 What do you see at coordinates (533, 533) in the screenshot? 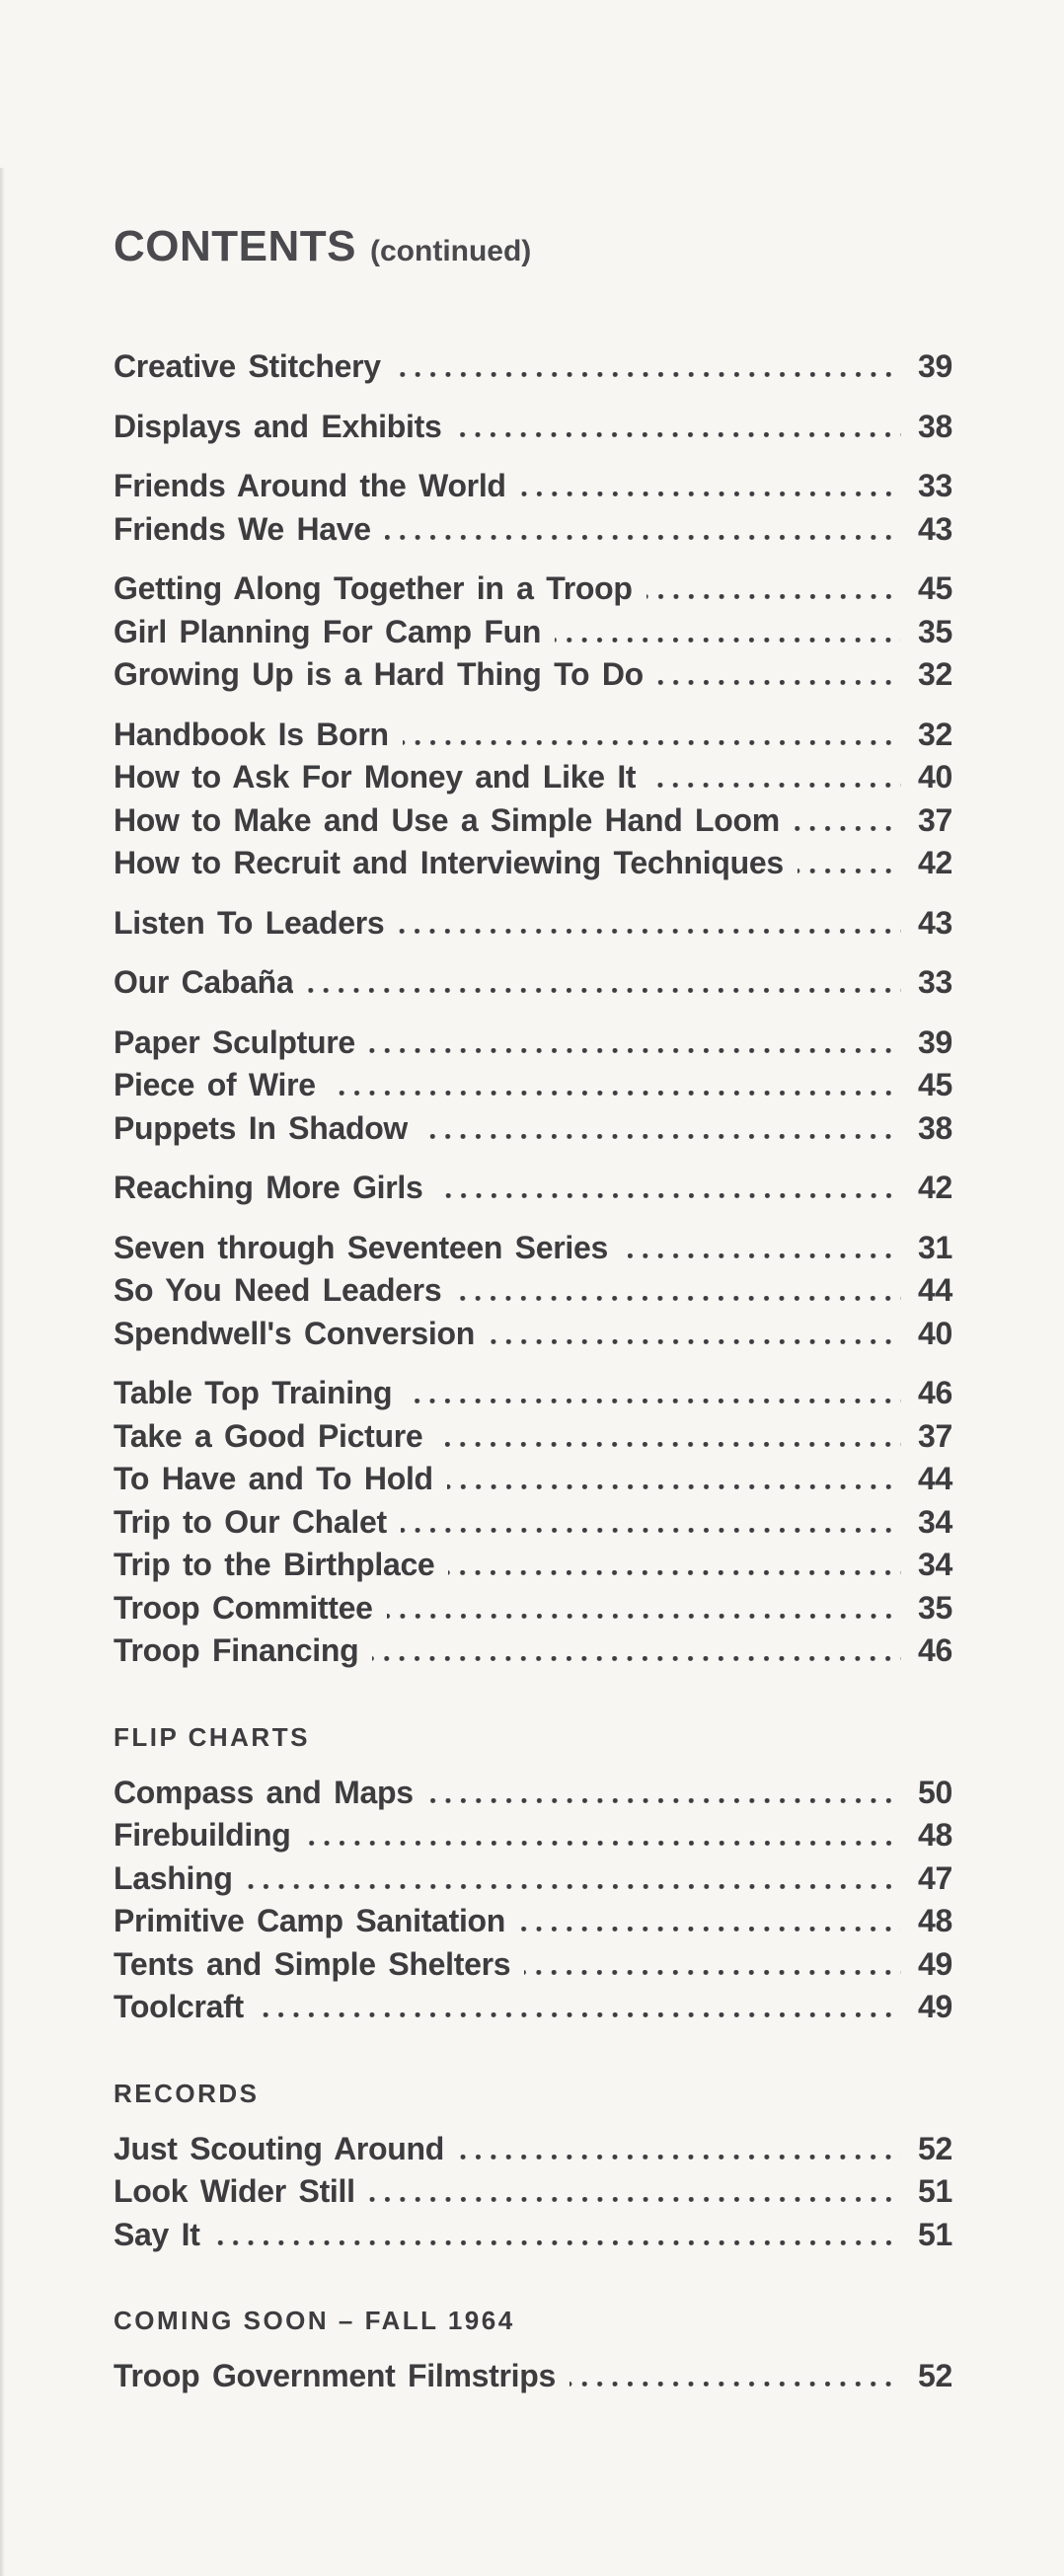
I see `toc-entry: Friends We Have 43` at bounding box center [533, 533].